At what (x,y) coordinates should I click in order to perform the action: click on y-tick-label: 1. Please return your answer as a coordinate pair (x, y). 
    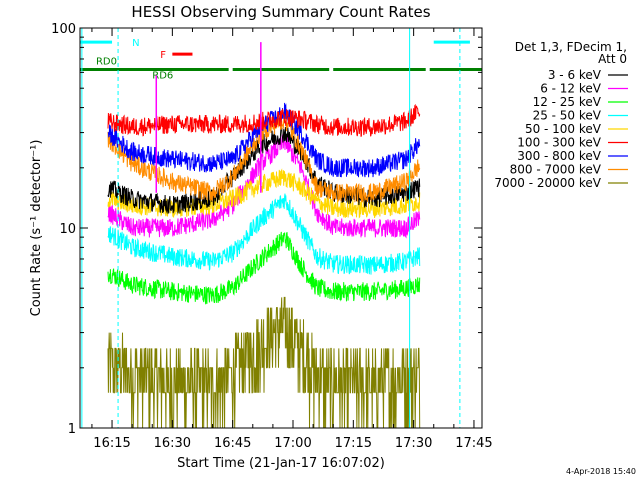
    Looking at the image, I should click on (72, 429).